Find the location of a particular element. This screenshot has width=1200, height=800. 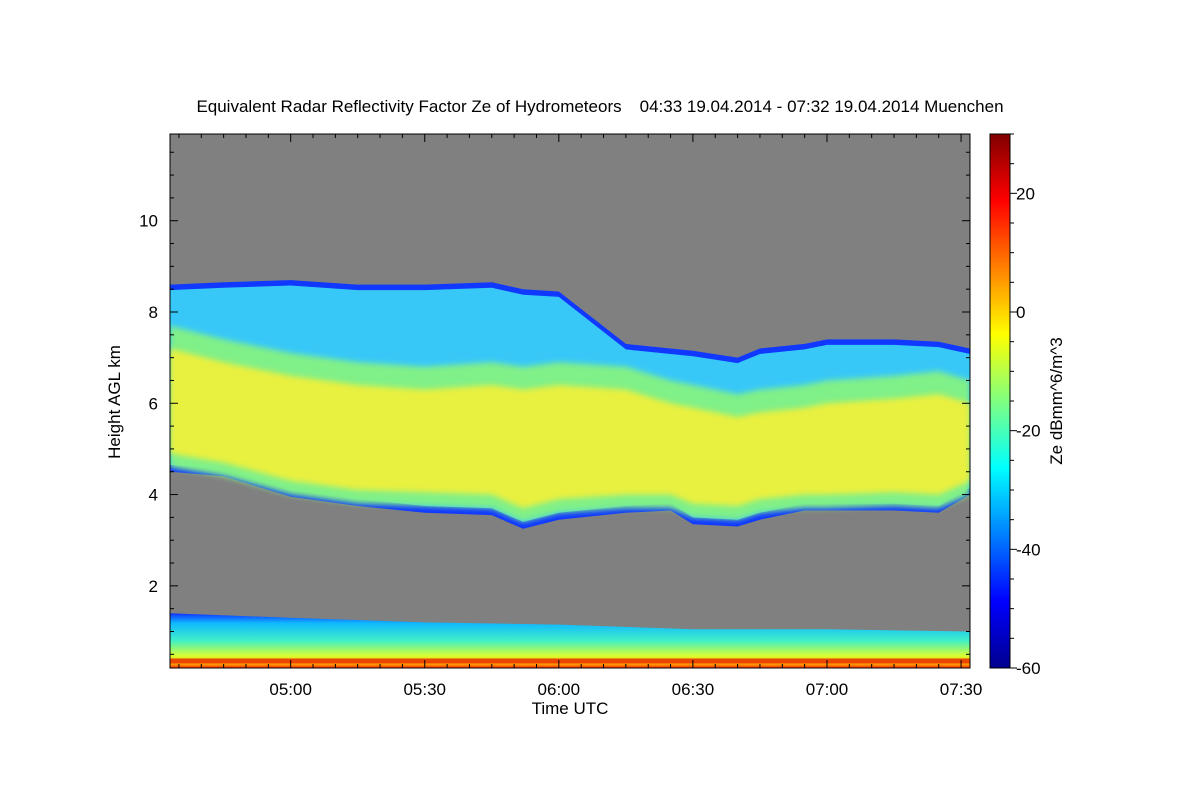

colorbar-tick-label: -60 is located at coordinates (1028, 668).